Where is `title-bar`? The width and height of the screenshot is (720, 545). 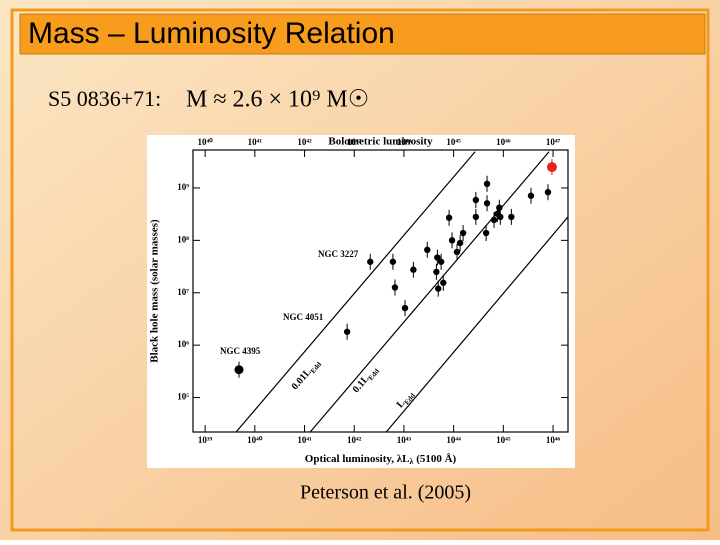 title-bar is located at coordinates (362, 34).